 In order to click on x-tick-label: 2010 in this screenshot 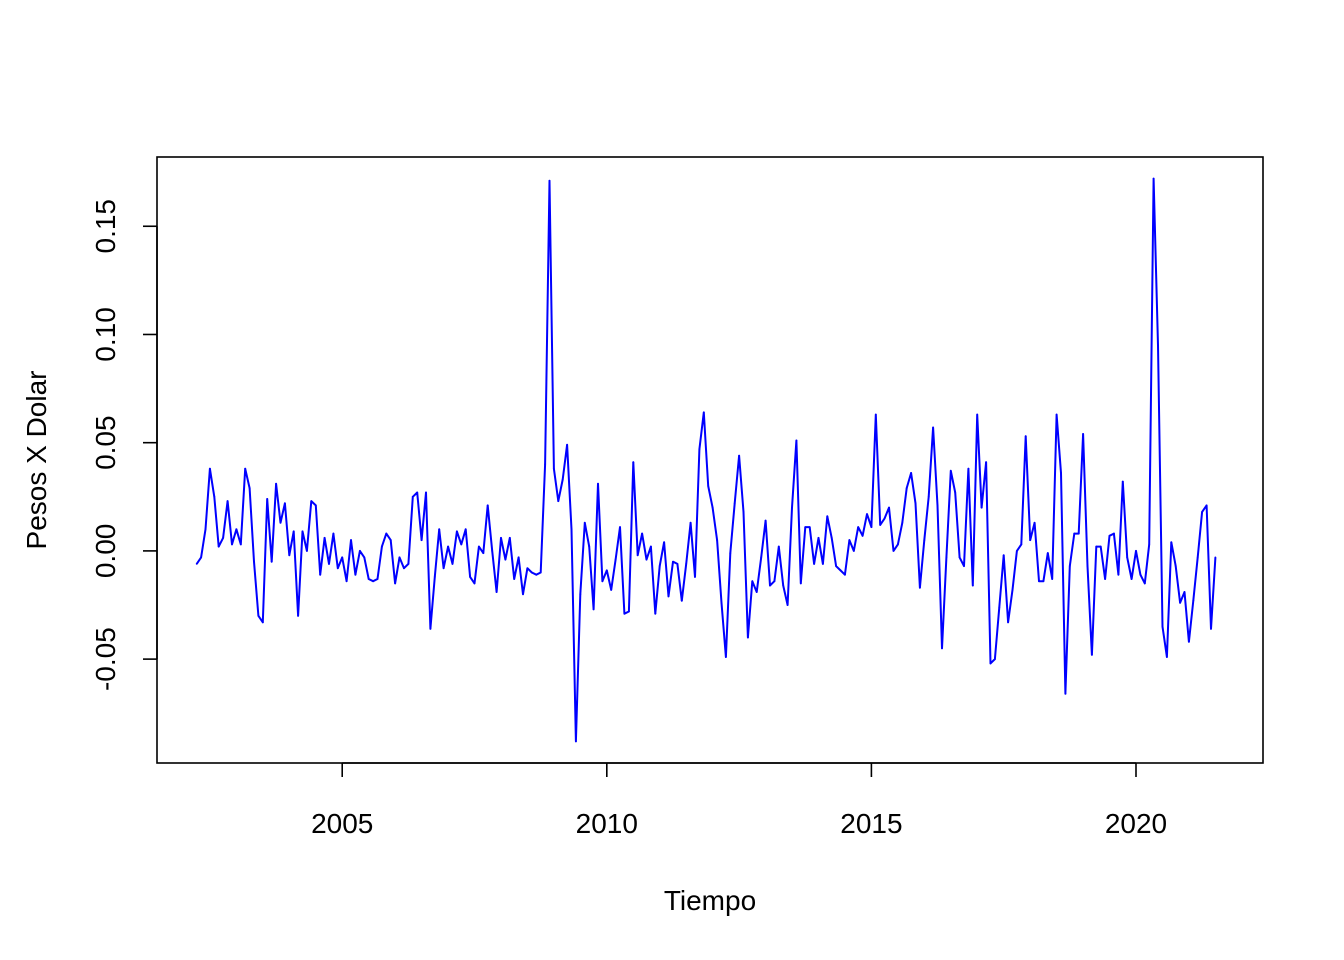, I will do `click(607, 823)`.